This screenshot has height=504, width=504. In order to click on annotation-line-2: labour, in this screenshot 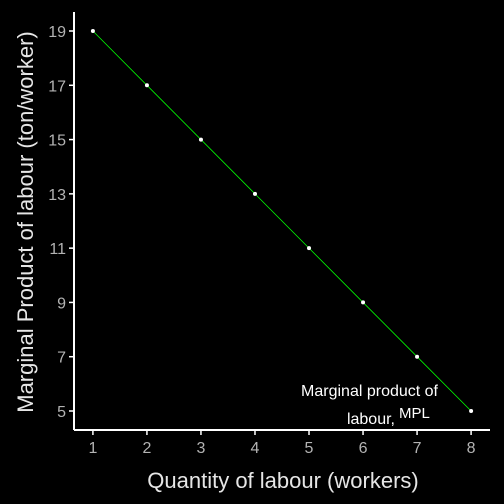, I will do `click(371, 419)`.